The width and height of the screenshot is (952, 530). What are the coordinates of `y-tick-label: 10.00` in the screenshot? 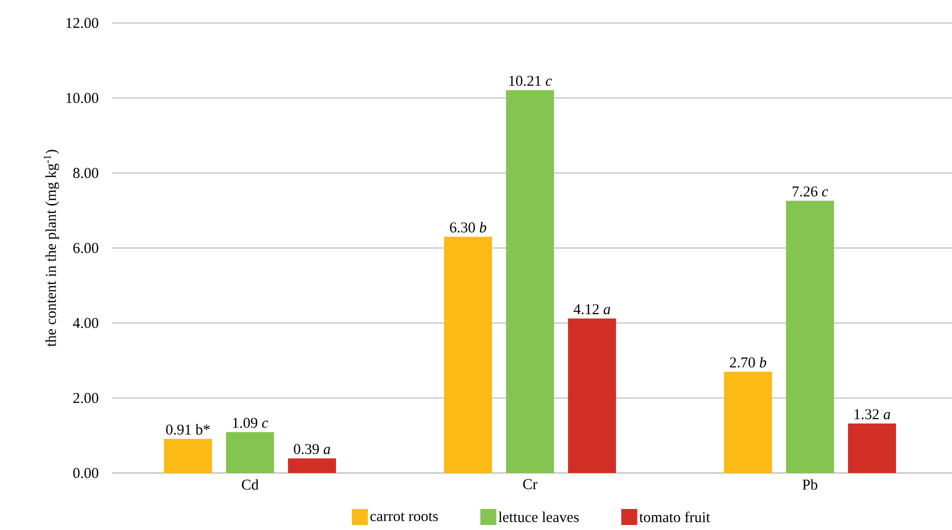 It's located at (82, 98).